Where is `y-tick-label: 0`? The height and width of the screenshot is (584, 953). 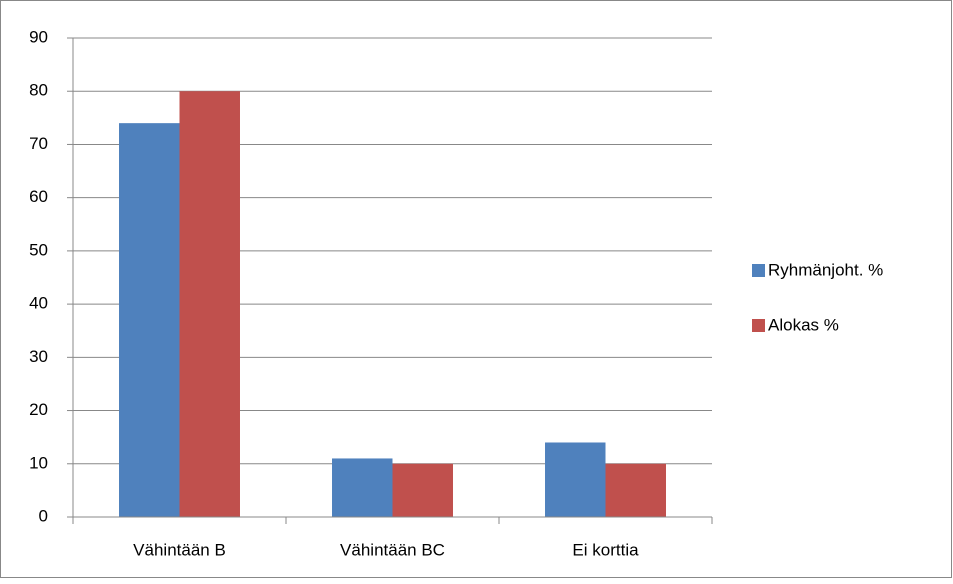 y-tick-label: 0 is located at coordinates (43, 515).